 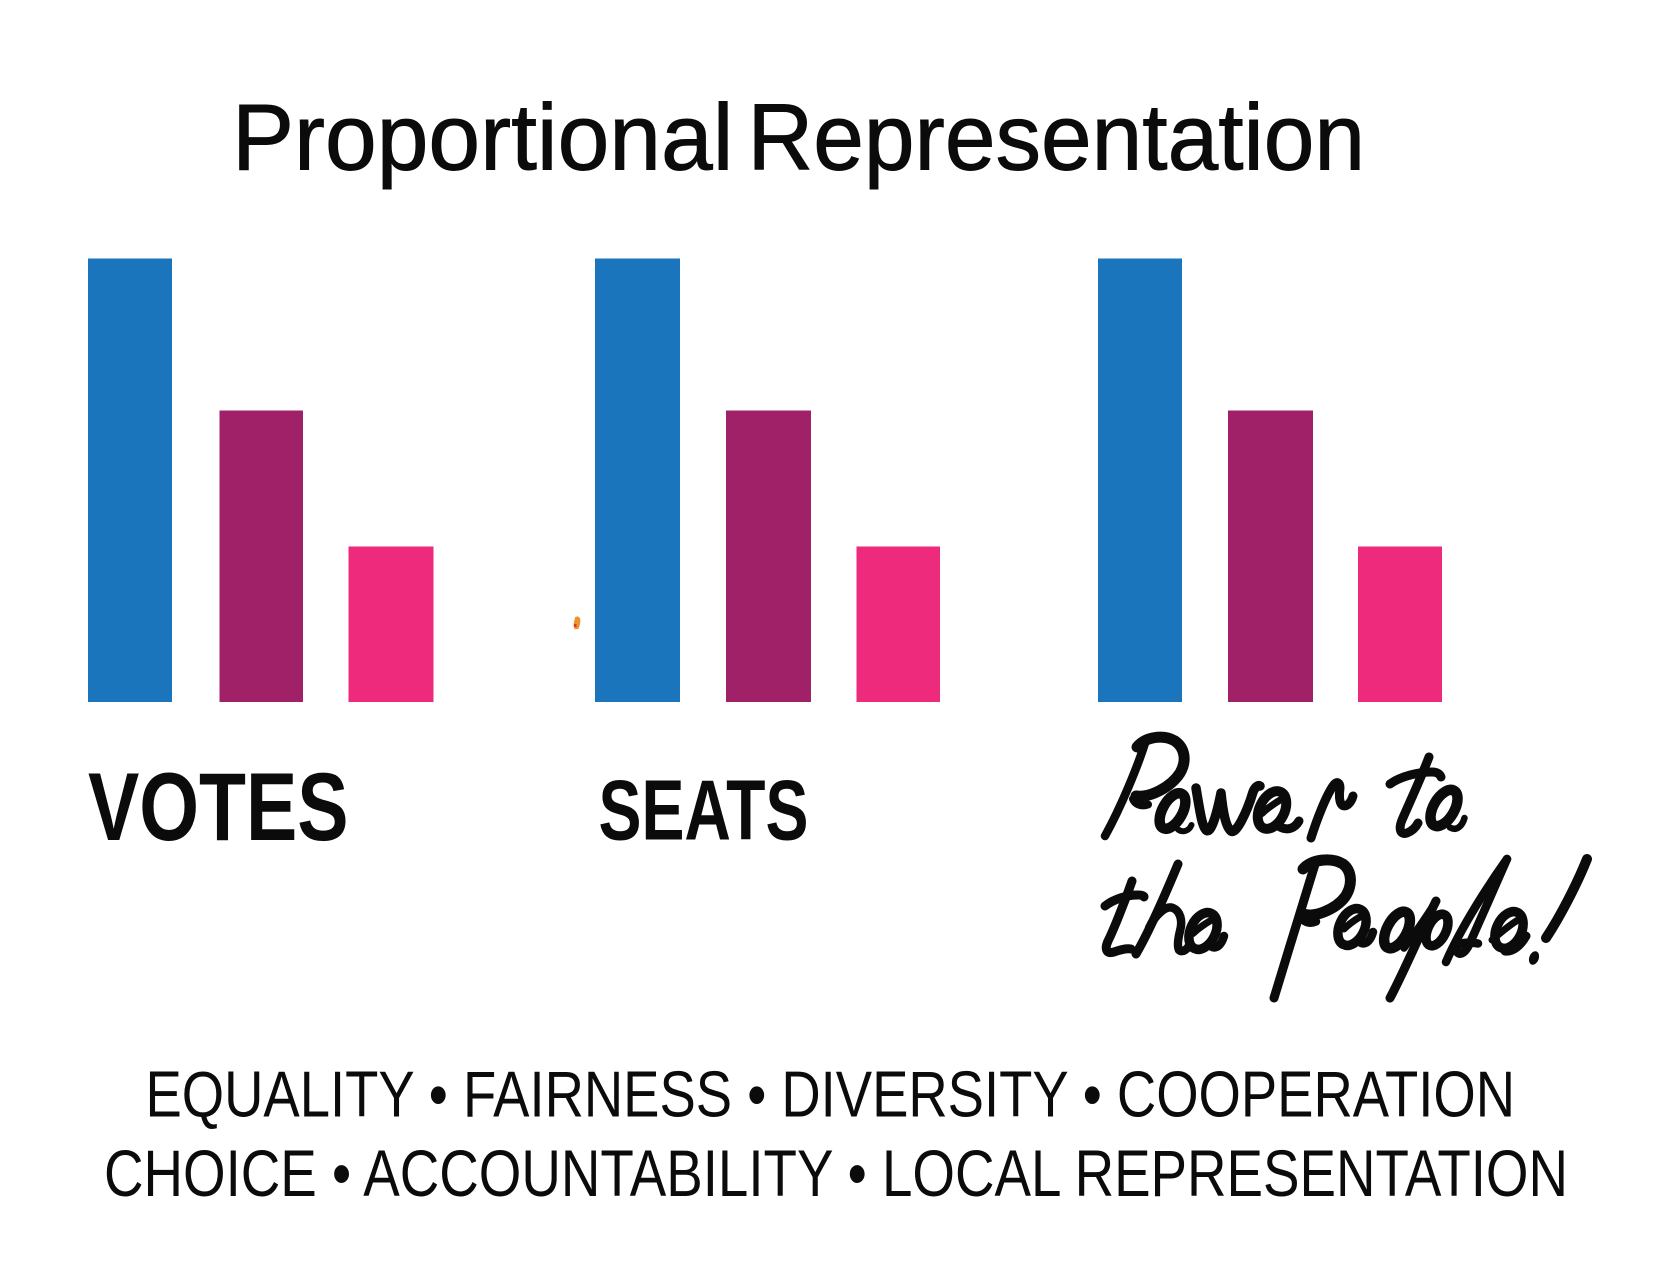 I want to click on svg-text: VOTES, so click(x=218, y=807).